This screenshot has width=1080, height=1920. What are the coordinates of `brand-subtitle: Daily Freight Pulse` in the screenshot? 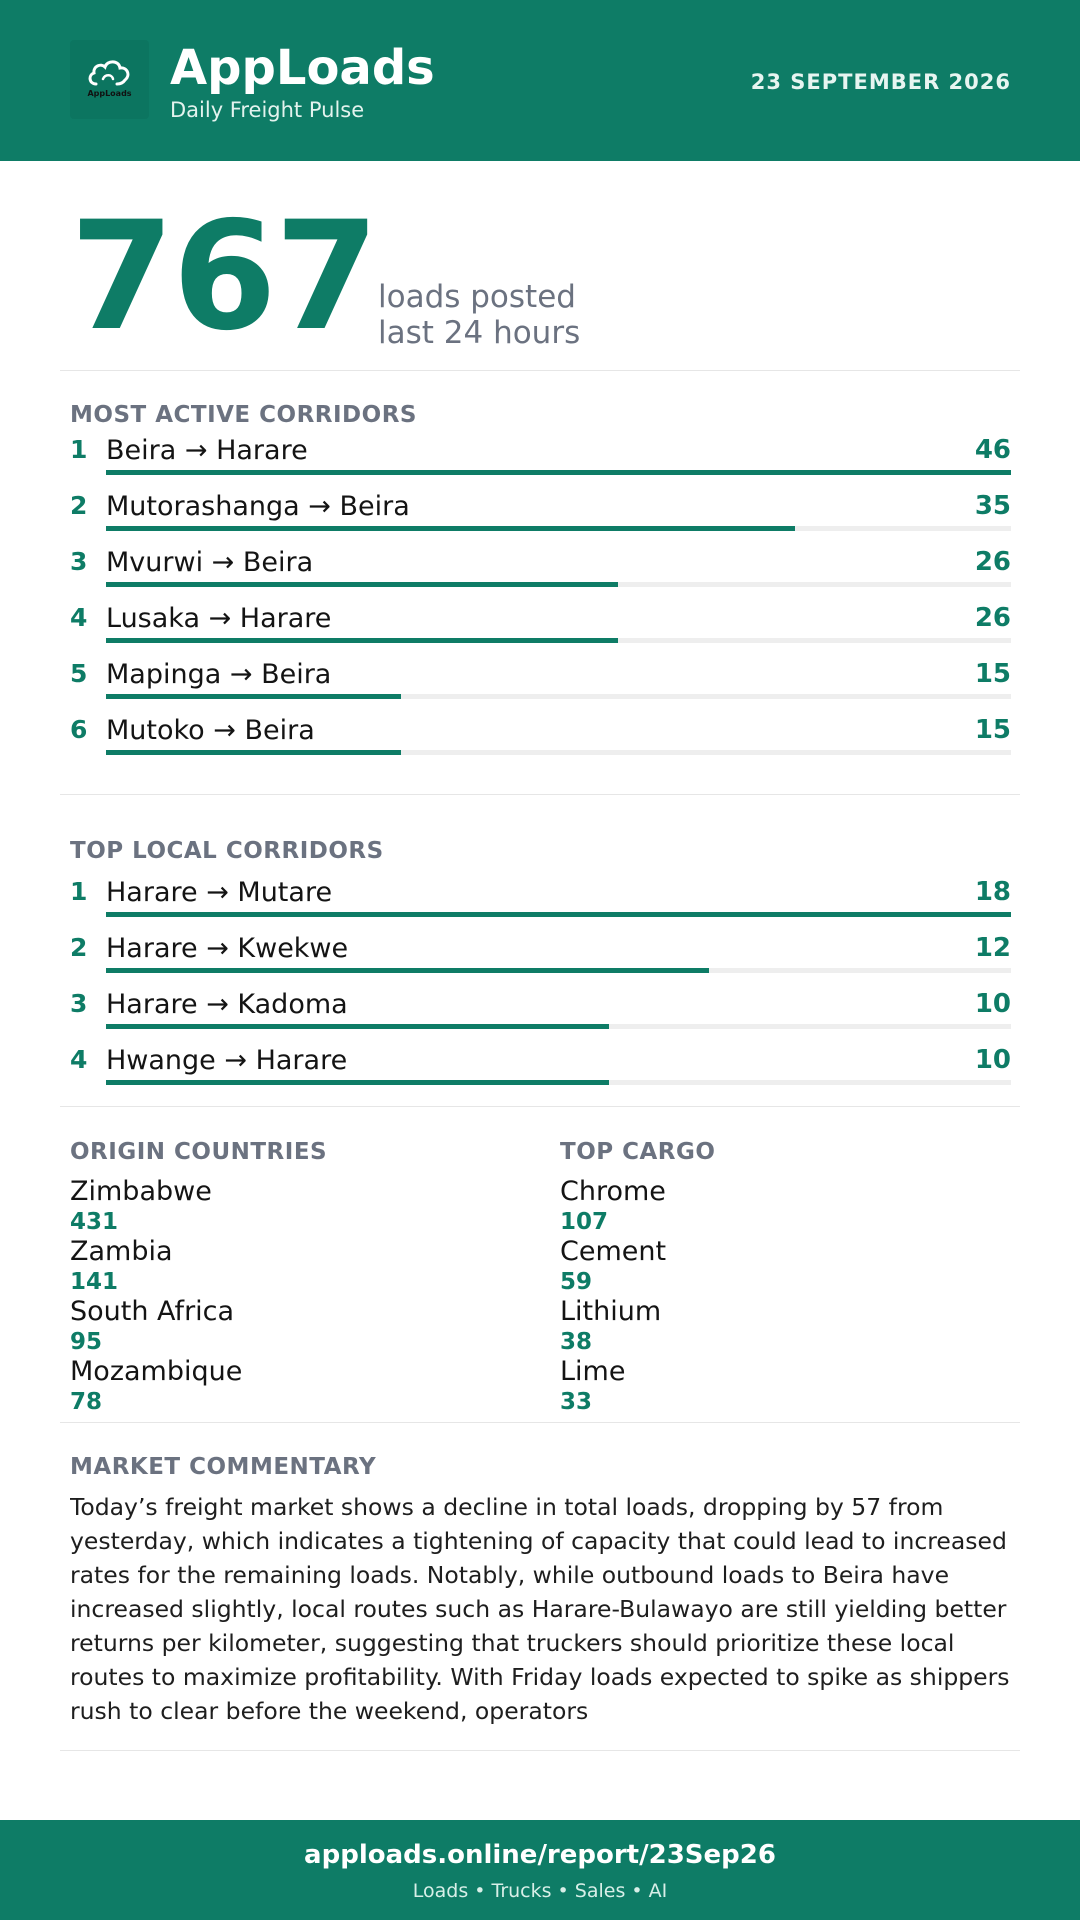 It's located at (267, 110).